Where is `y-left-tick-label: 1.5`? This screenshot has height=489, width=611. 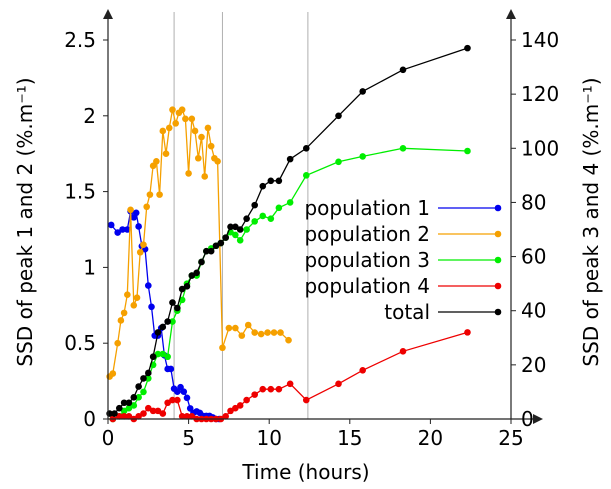
y-left-tick-label: 1.5 is located at coordinates (80, 192).